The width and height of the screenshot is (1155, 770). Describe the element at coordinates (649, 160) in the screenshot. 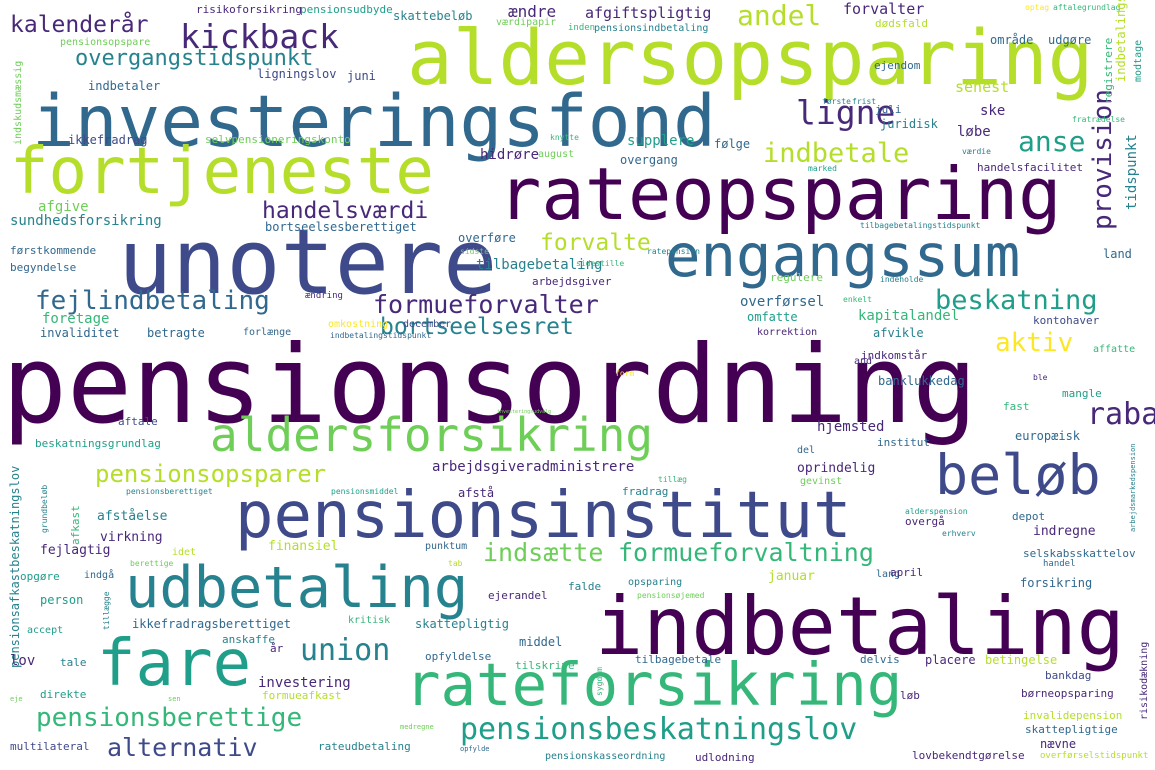

I see `word: overgang` at that location.